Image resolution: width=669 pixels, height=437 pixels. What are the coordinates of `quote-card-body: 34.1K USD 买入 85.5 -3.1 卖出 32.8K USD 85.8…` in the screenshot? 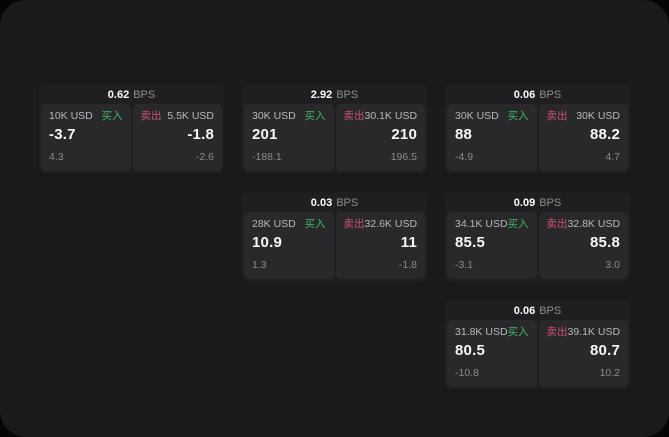 It's located at (537, 245).